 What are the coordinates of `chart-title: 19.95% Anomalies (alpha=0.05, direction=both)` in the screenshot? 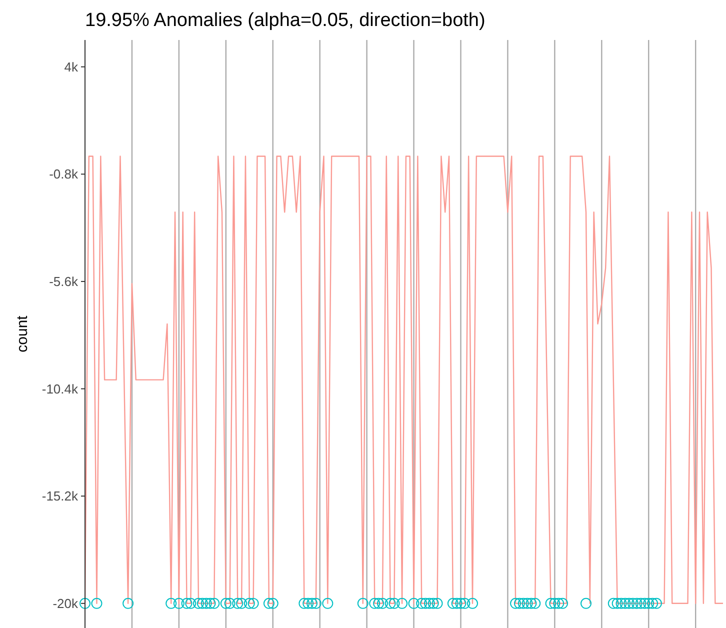 It's located at (285, 20).